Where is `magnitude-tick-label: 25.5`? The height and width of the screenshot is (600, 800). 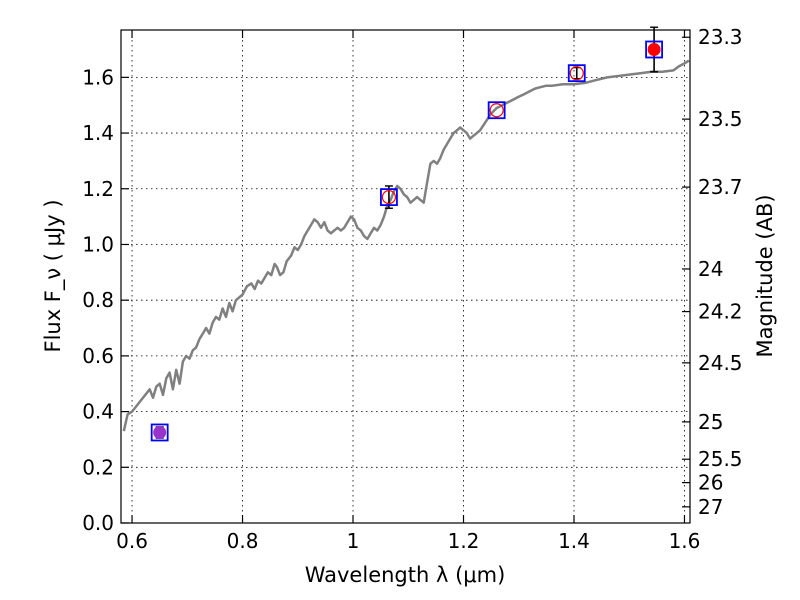 magnitude-tick-label: 25.5 is located at coordinates (720, 459).